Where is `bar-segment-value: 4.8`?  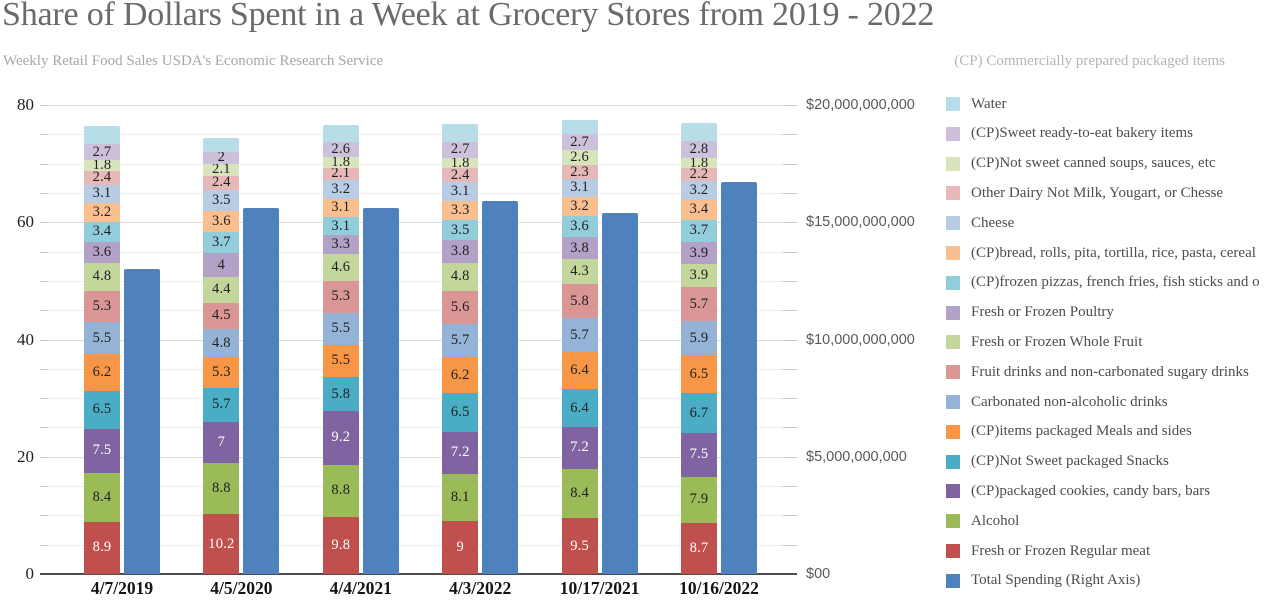
bar-segment-value: 4.8 is located at coordinates (102, 276).